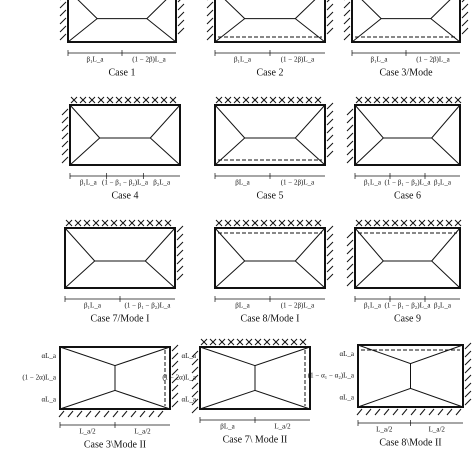  What do you see at coordinates (270, 318) in the screenshot?
I see `case-caption: Case 8/Mode I` at bounding box center [270, 318].